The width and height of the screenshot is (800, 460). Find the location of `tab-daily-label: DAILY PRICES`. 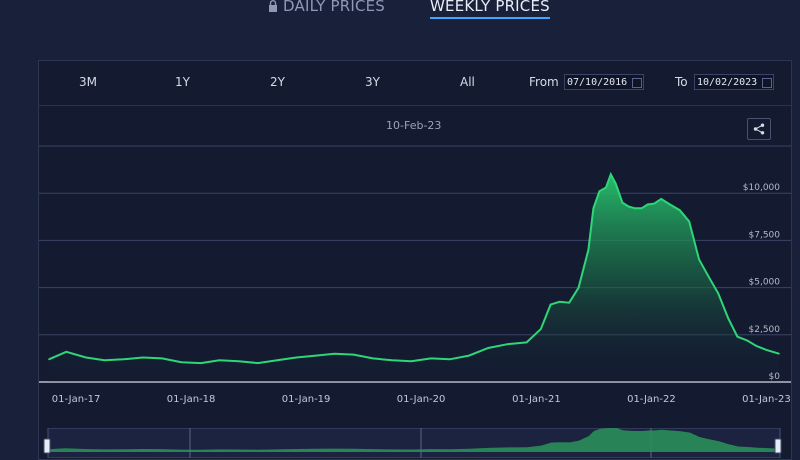

tab-daily-label: DAILY PRICES is located at coordinates (334, 7).